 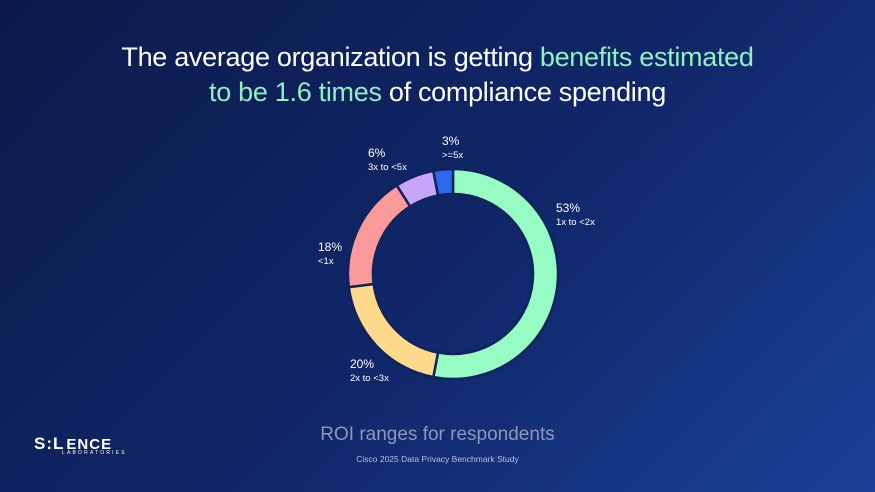 What do you see at coordinates (295, 92) in the screenshot?
I see `headline-highlight2: to be 1.6 times` at bounding box center [295, 92].